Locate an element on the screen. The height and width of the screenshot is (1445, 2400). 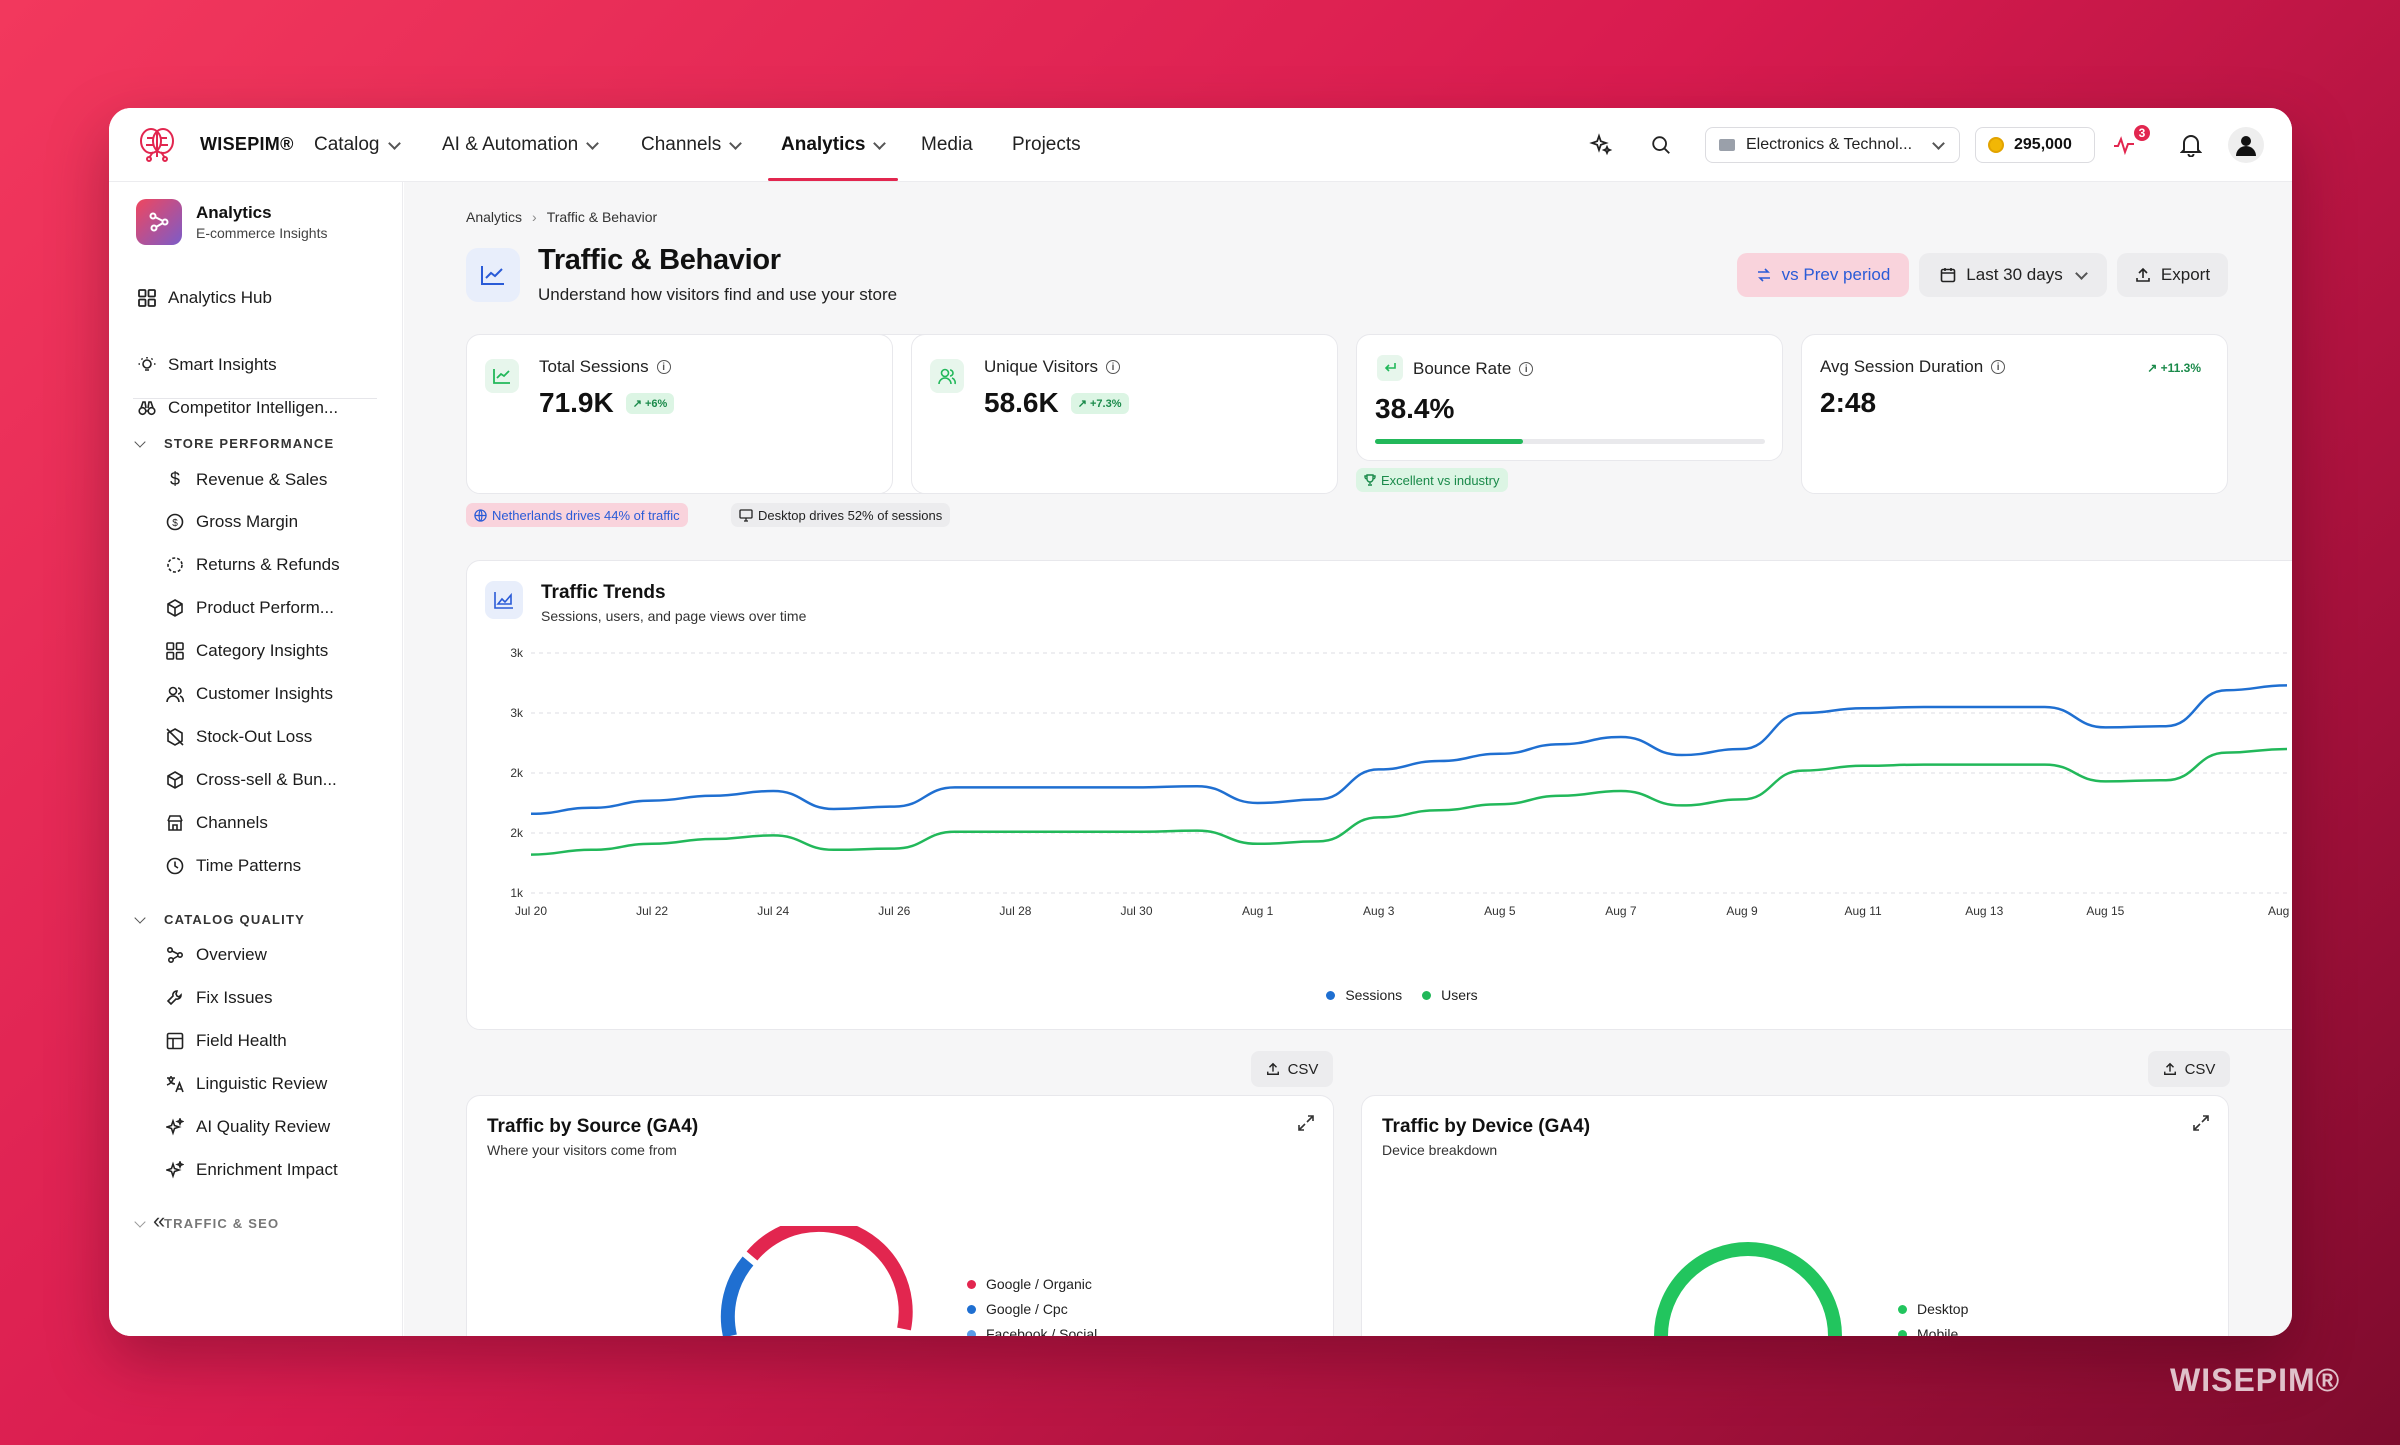
users-icon is located at coordinates (175, 694).